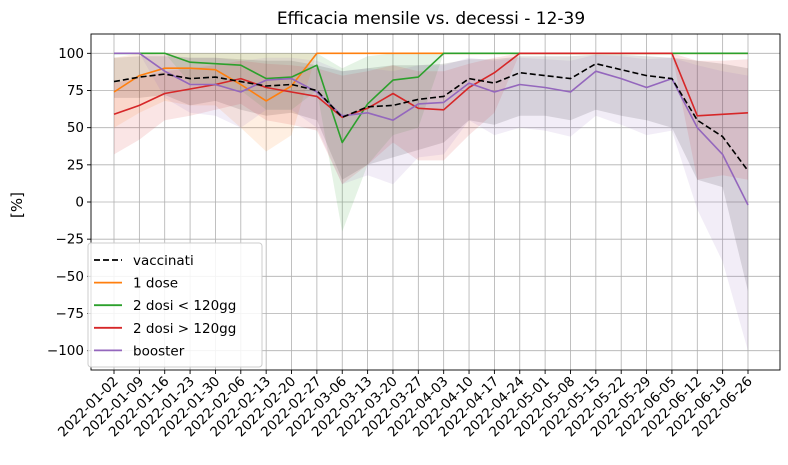 This screenshot has width=788, height=465. I want to click on legend-label: 1 dose, so click(155, 284).